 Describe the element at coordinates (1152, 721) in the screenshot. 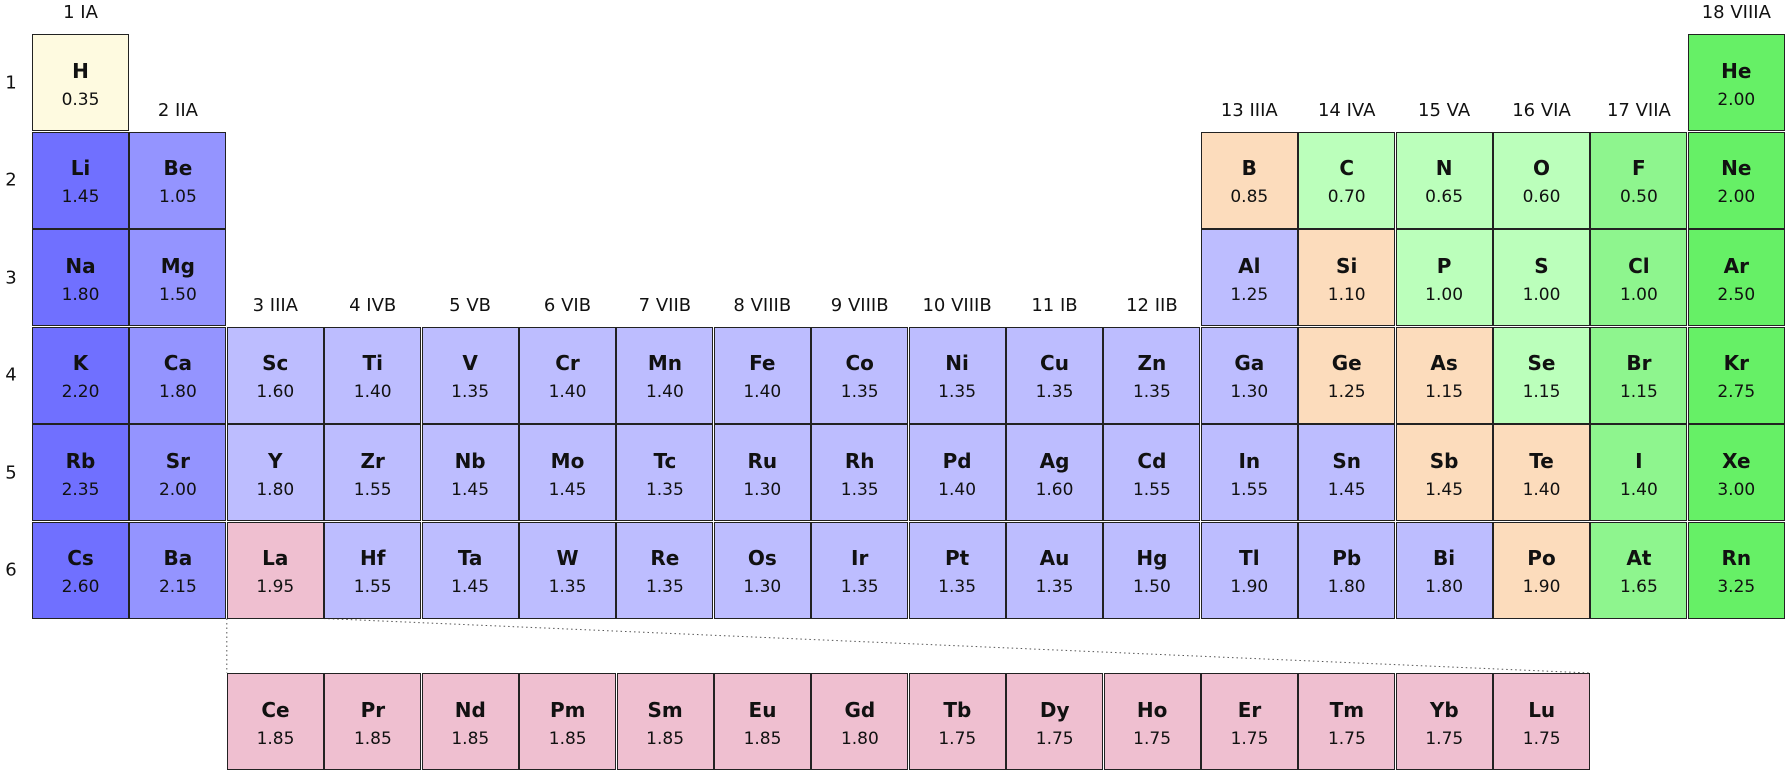

I see `element-cell-ho: Ho 1.75` at that location.